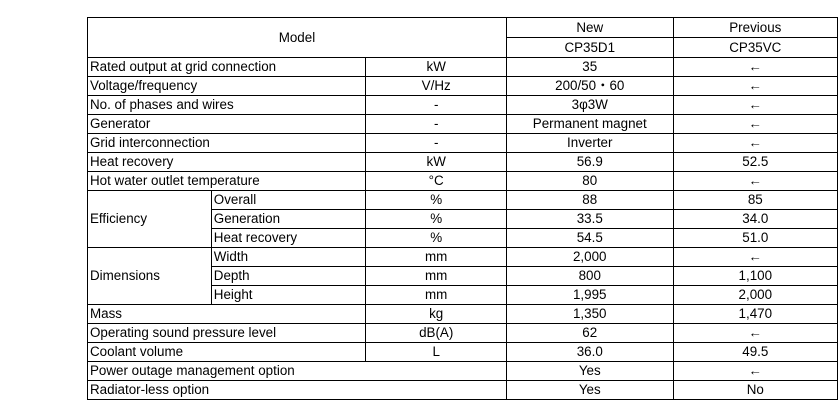 This screenshot has width=838, height=420. I want to click on unit-cell: kg, so click(436, 314).